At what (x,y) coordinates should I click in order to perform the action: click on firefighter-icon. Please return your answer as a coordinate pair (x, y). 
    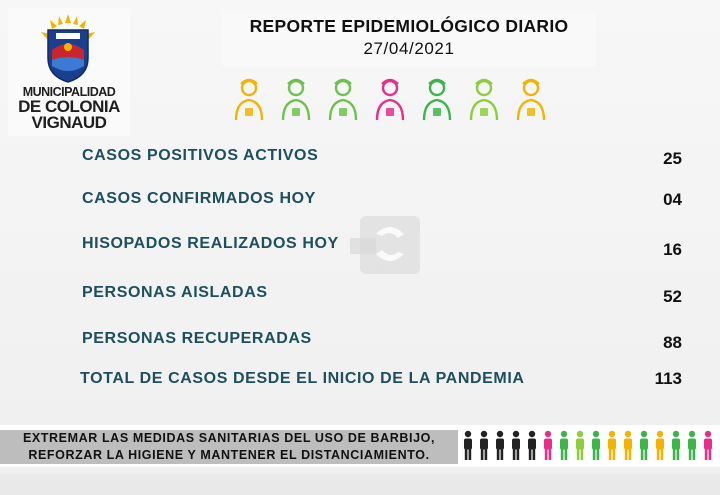
    Looking at the image, I should click on (531, 99).